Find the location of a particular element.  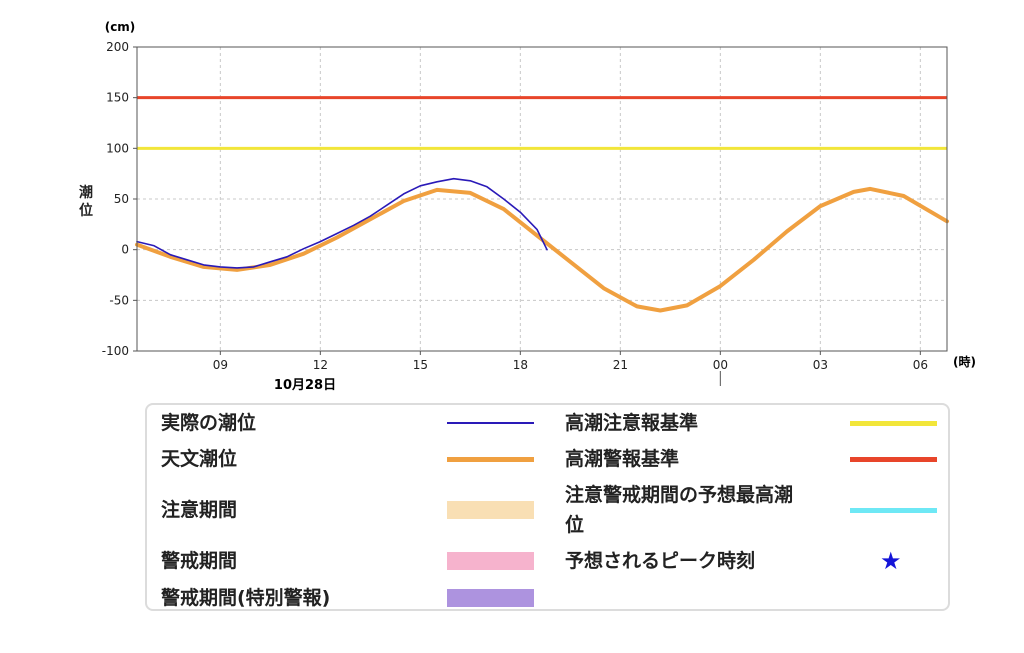

legend-label: 警戒期間 is located at coordinates (199, 561).